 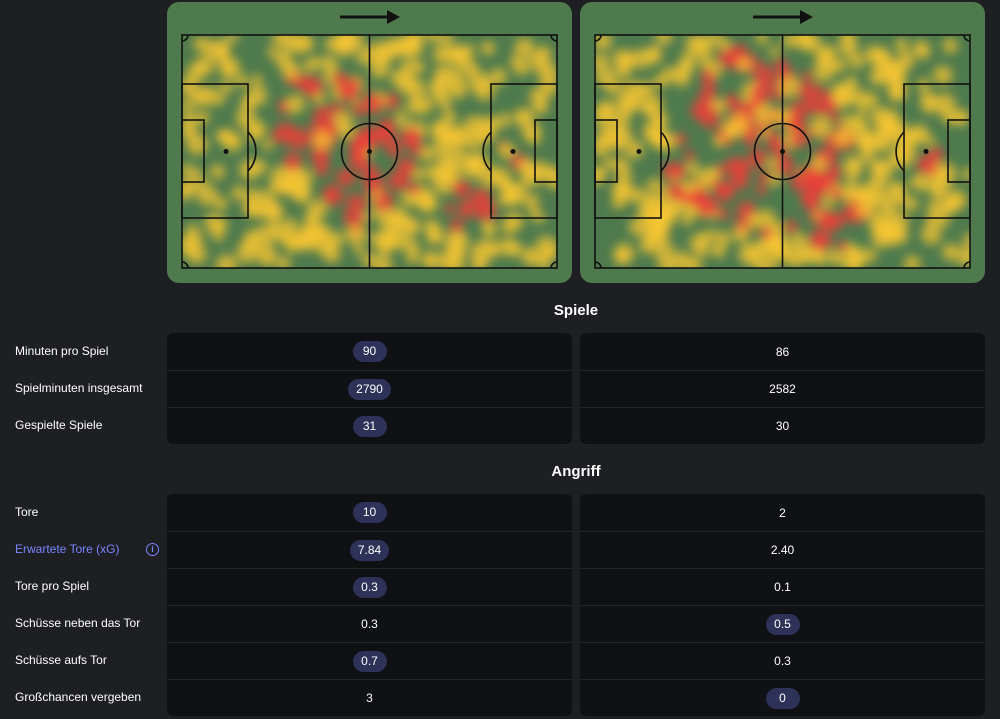 I want to click on stat-value-text: 86, so click(x=782, y=351).